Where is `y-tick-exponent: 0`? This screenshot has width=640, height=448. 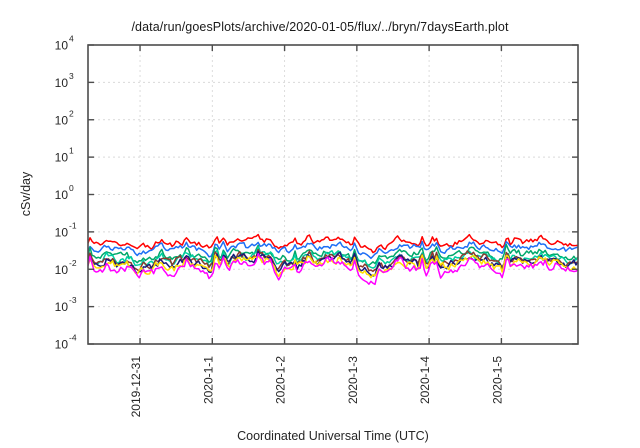
y-tick-exponent: 0 is located at coordinates (71, 188).